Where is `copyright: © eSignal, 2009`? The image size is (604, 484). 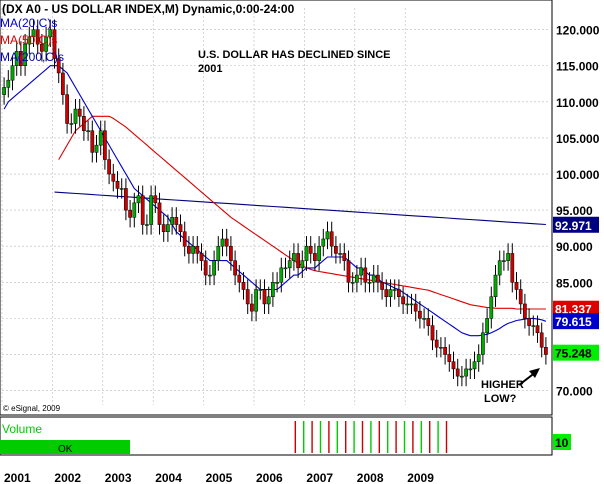
copyright: © eSignal, 2009 is located at coordinates (32, 408).